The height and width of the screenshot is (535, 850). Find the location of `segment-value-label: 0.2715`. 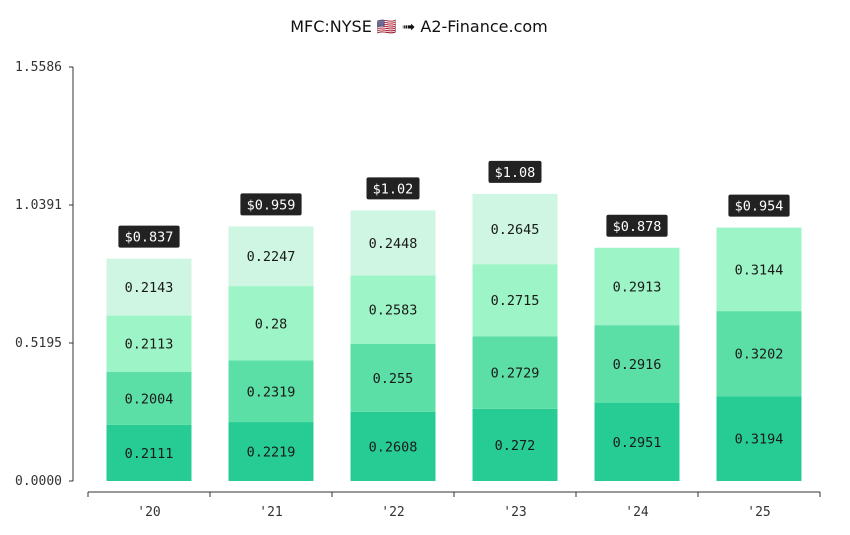

segment-value-label: 0.2715 is located at coordinates (515, 301).